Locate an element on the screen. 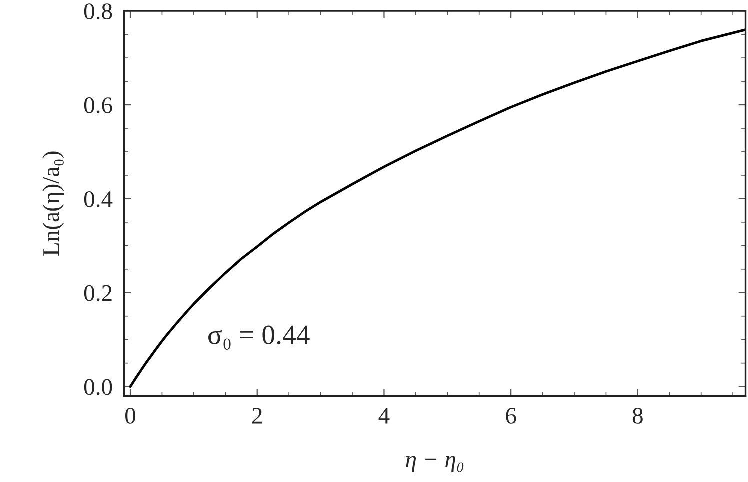 This screenshot has width=748, height=482. x-axis-title: η − η₀ is located at coordinates (435, 464).